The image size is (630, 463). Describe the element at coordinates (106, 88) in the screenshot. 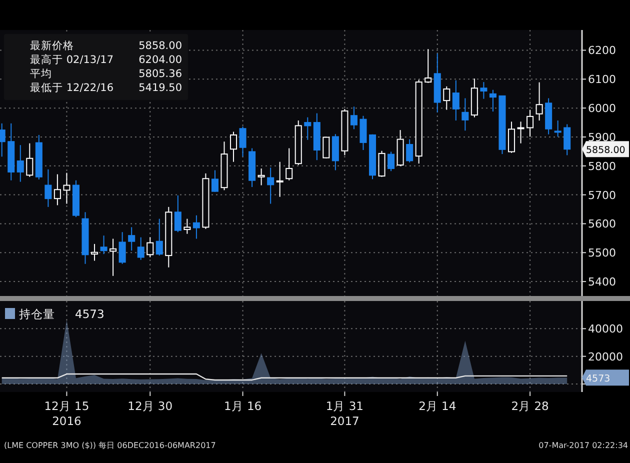

I see `text: 最低于 12/22/16 5419.50` at that location.